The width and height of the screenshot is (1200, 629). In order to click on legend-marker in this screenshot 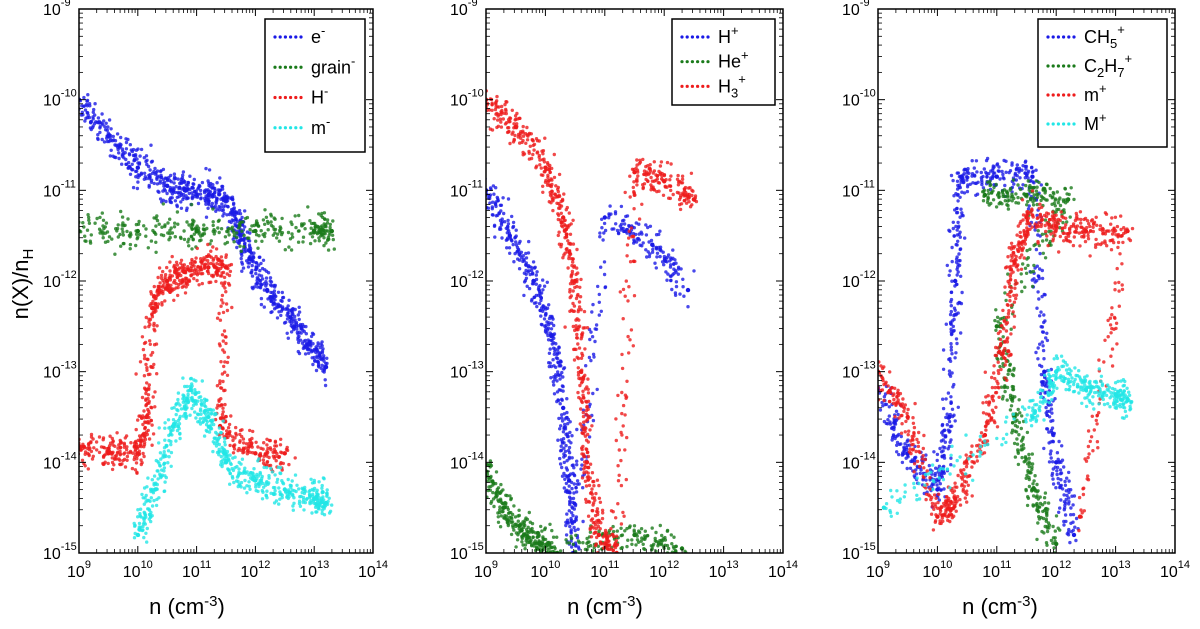, I will do `click(703, 62)`.